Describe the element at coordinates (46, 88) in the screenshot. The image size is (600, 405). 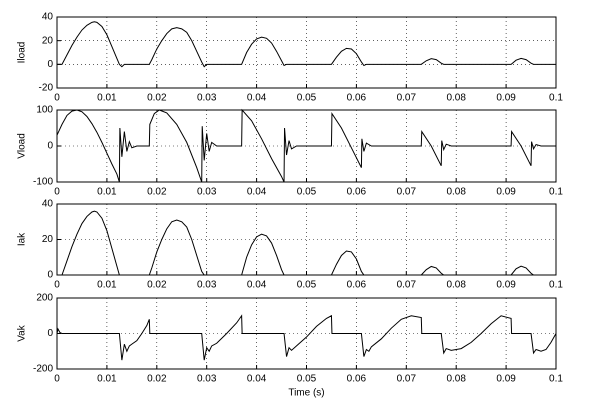
I see `y-tick-label: -20` at that location.